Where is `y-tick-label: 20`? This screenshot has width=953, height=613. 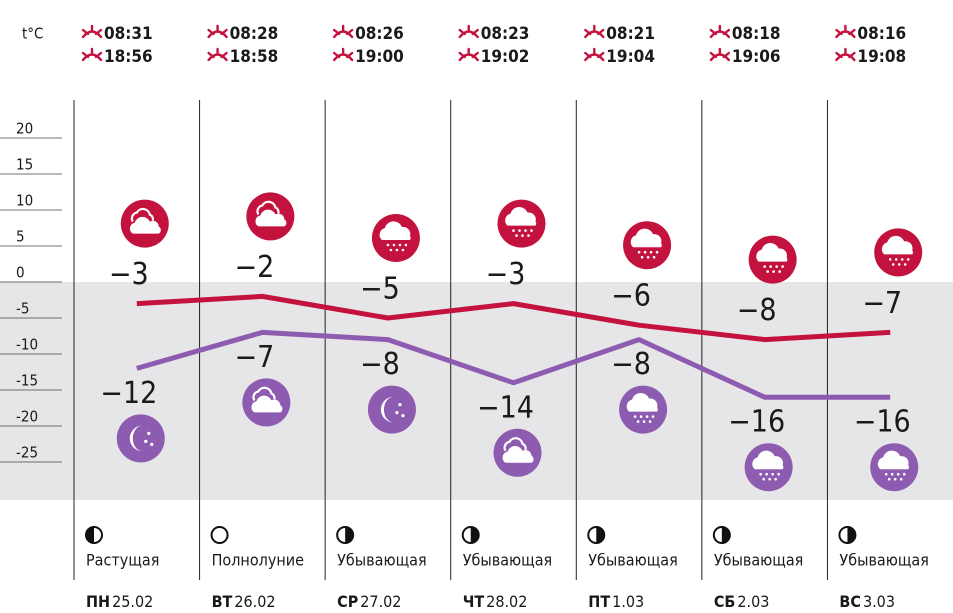
y-tick-label: 20 is located at coordinates (24, 129).